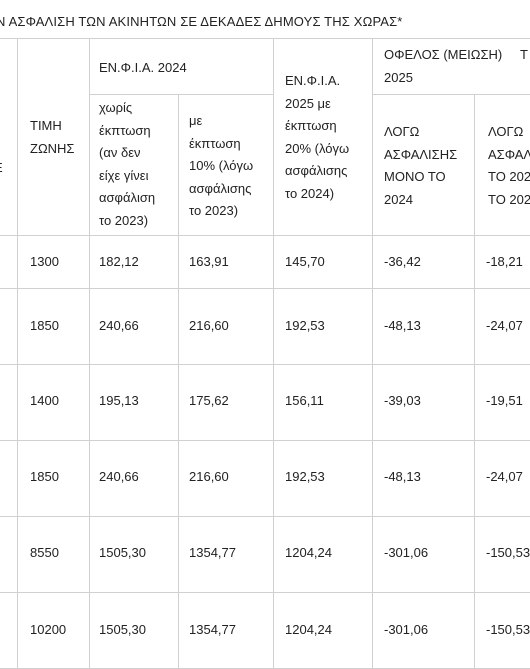 The image size is (530, 669). What do you see at coordinates (265, 235) in the screenshot?
I see `header-bottom-border` at bounding box center [265, 235].